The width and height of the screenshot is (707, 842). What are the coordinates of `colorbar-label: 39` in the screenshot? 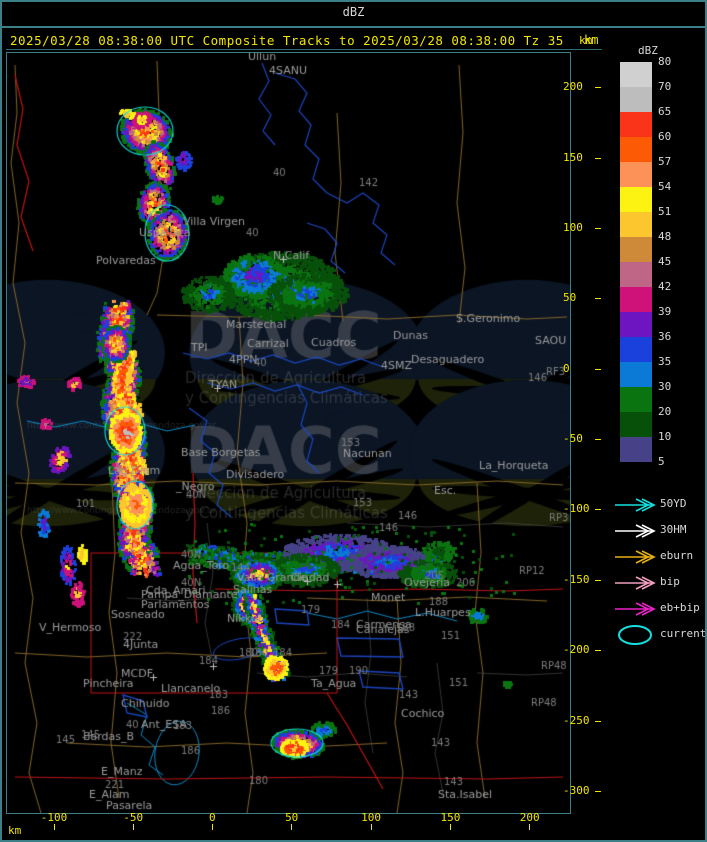 It's located at (665, 311).